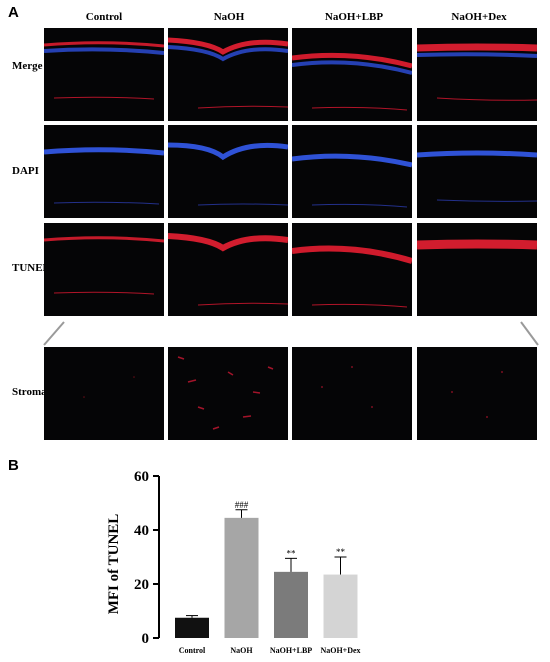  Describe the element at coordinates (477, 269) in the screenshot. I see `micrograph-tunel-naoh-dex` at that location.